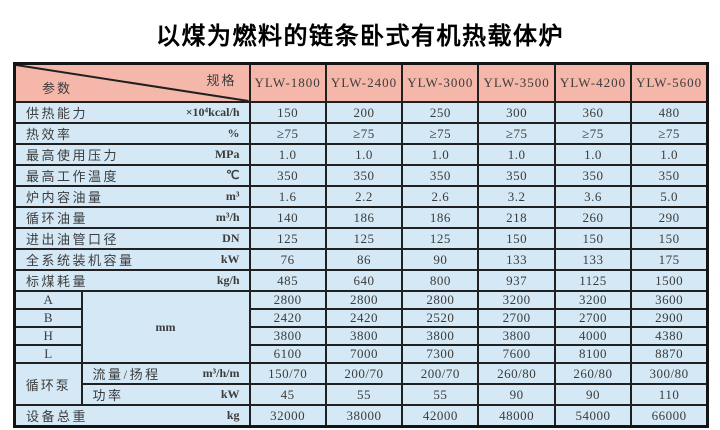 Image resolution: width=720 pixels, height=430 pixels. Describe the element at coordinates (669, 259) in the screenshot. I see `table-cell: 175` at that location.